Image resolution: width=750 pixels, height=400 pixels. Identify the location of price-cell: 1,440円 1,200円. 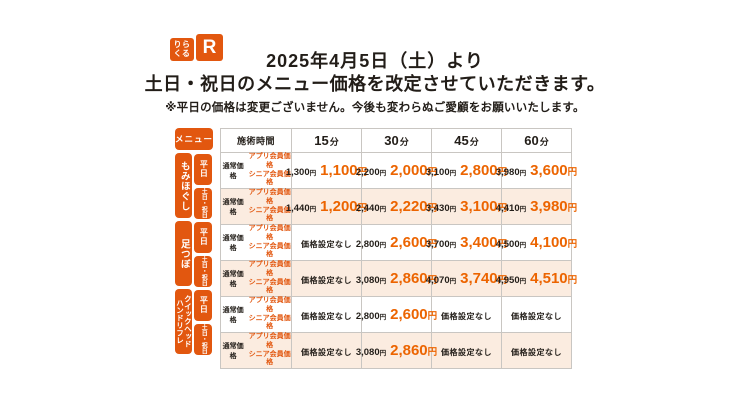
(326, 206).